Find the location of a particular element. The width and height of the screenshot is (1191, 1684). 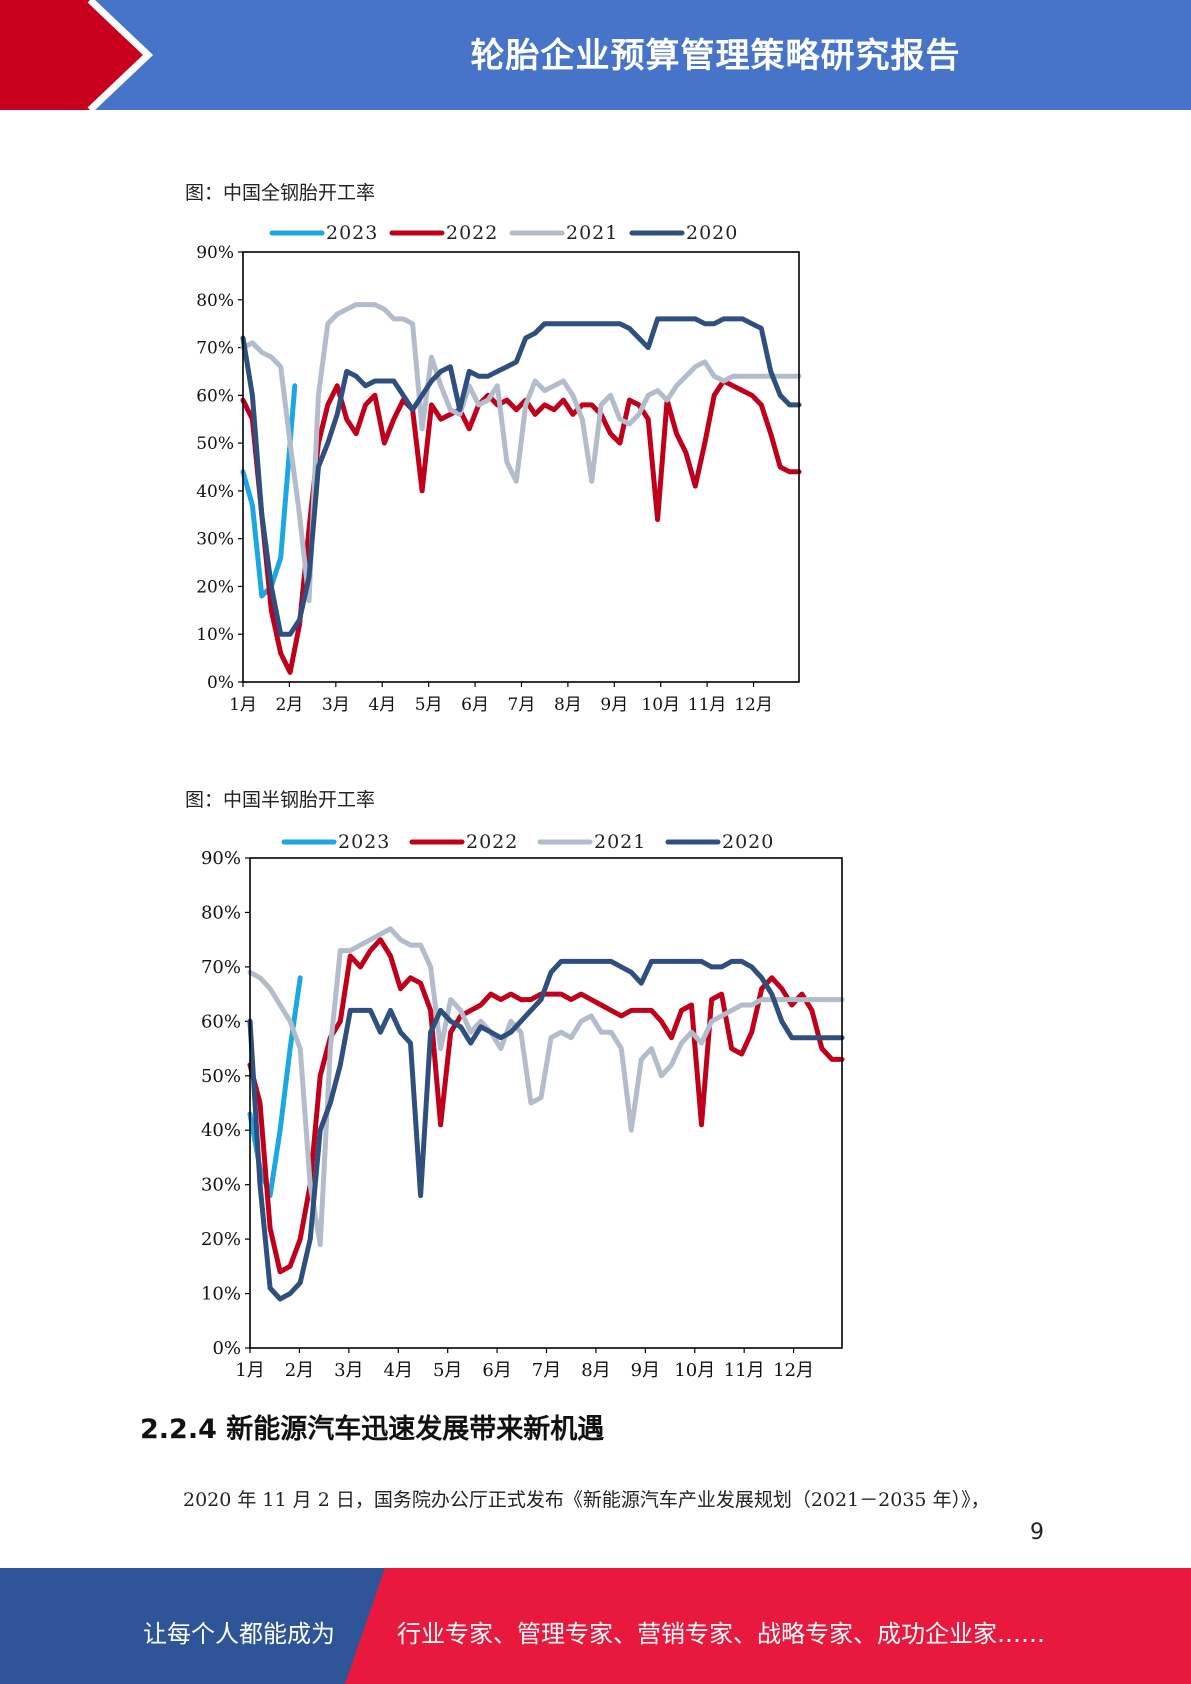

figure-caption-semi-steel: 图：中国半钢胎开工率 is located at coordinates (280, 800).